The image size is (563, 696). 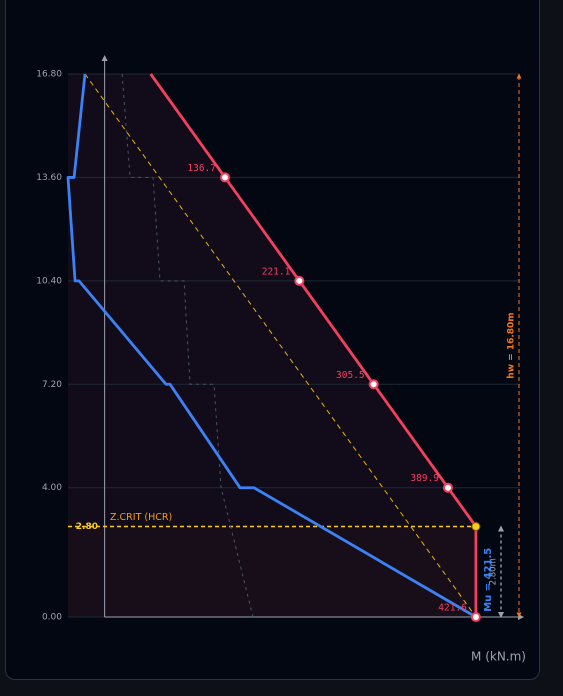 What do you see at coordinates (49, 75) in the screenshot?
I see `y-tick-label: 16.80` at bounding box center [49, 75].